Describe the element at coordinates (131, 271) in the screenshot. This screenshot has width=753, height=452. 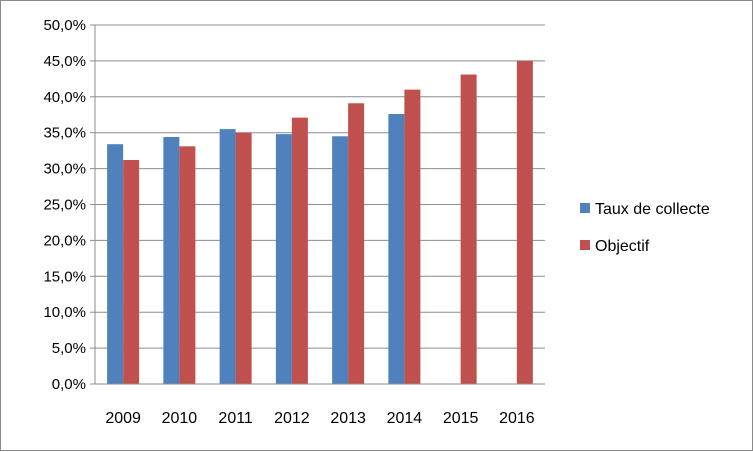
I see `bar-objectif-2009` at that location.